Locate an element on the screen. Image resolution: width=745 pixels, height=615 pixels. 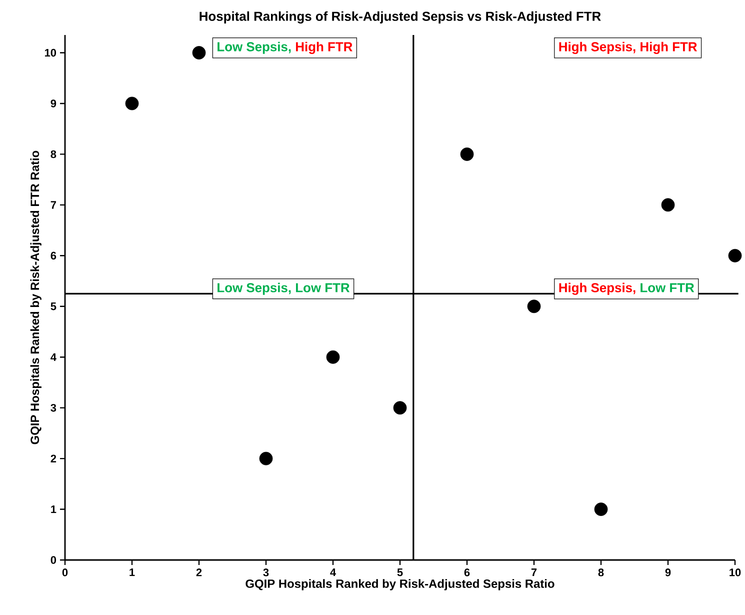
x-axis-title: GQIP Hospitals Ranked by Risk-Adjusted Sepsis Ratio is located at coordinates (400, 584).